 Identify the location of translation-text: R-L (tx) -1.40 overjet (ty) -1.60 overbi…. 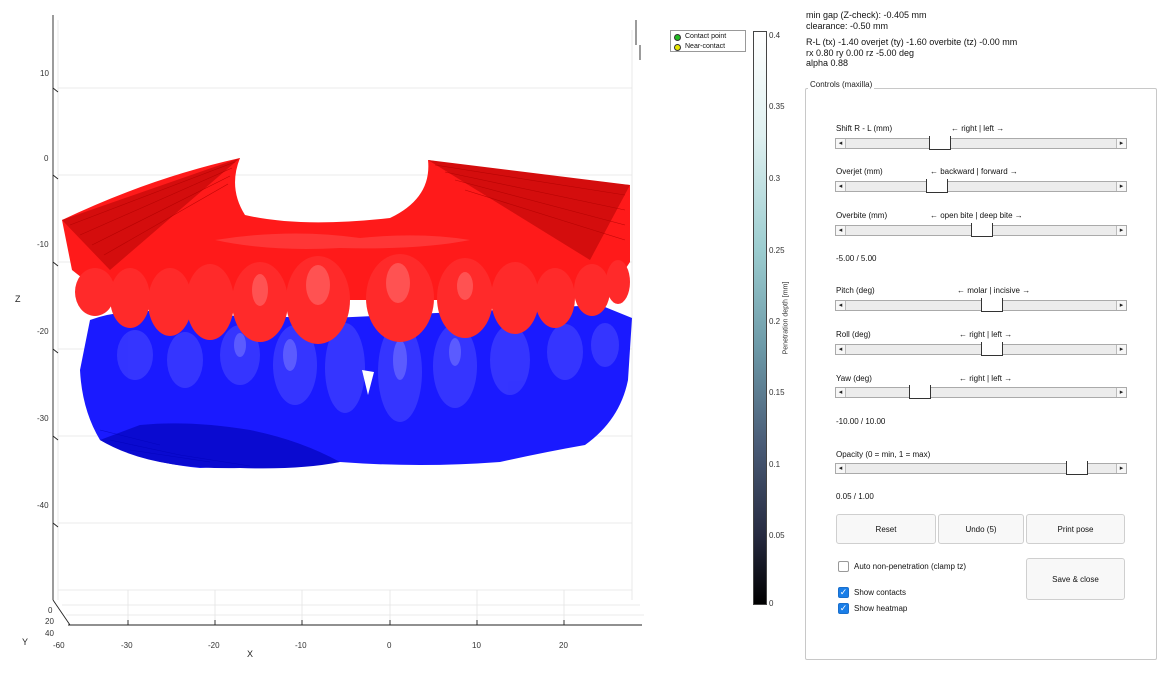
(912, 42).